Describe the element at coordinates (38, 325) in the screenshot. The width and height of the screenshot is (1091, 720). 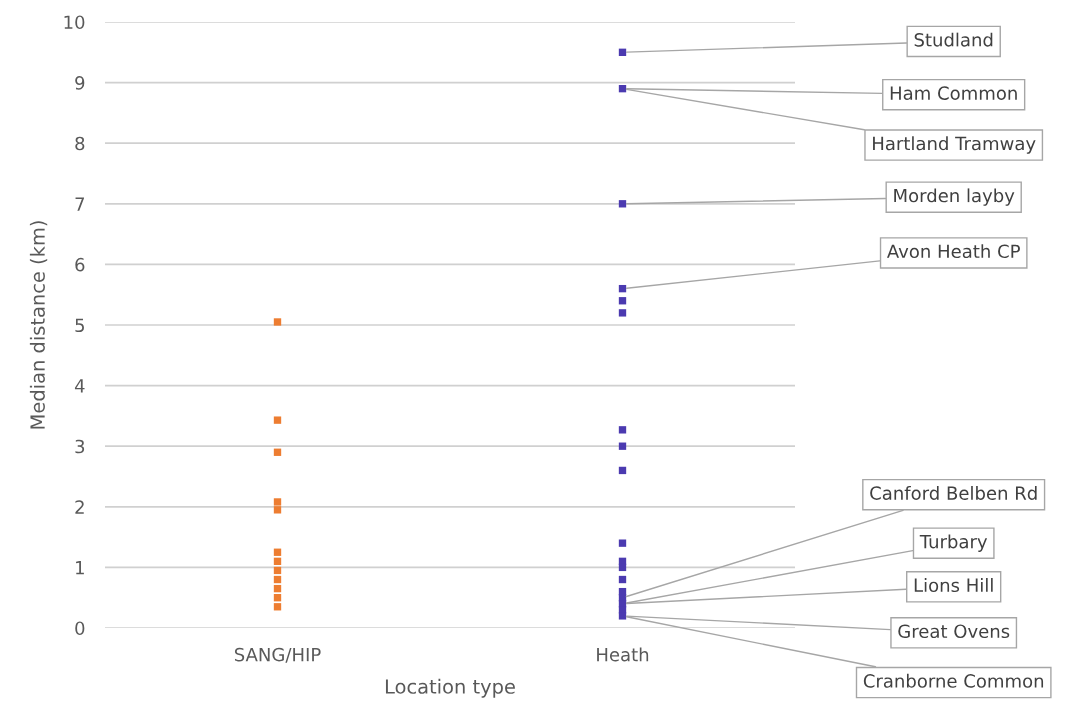
I see `y-axis-title: Median distance (km)` at that location.